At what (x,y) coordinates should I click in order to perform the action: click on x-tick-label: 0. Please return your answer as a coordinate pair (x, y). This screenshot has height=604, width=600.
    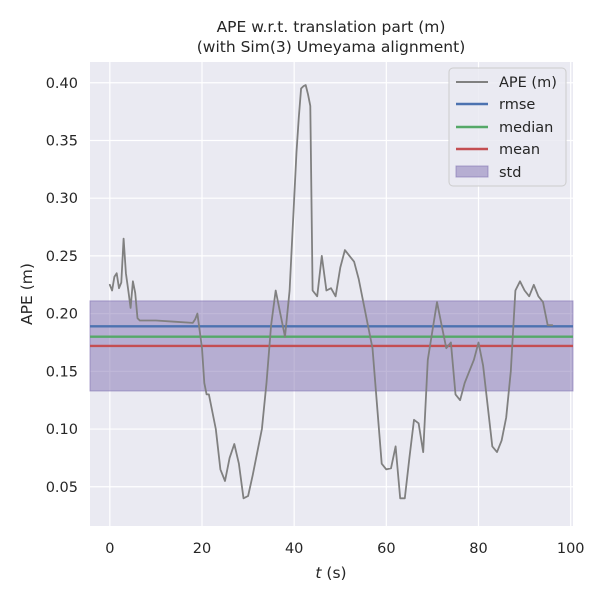
    Looking at the image, I should click on (109, 549).